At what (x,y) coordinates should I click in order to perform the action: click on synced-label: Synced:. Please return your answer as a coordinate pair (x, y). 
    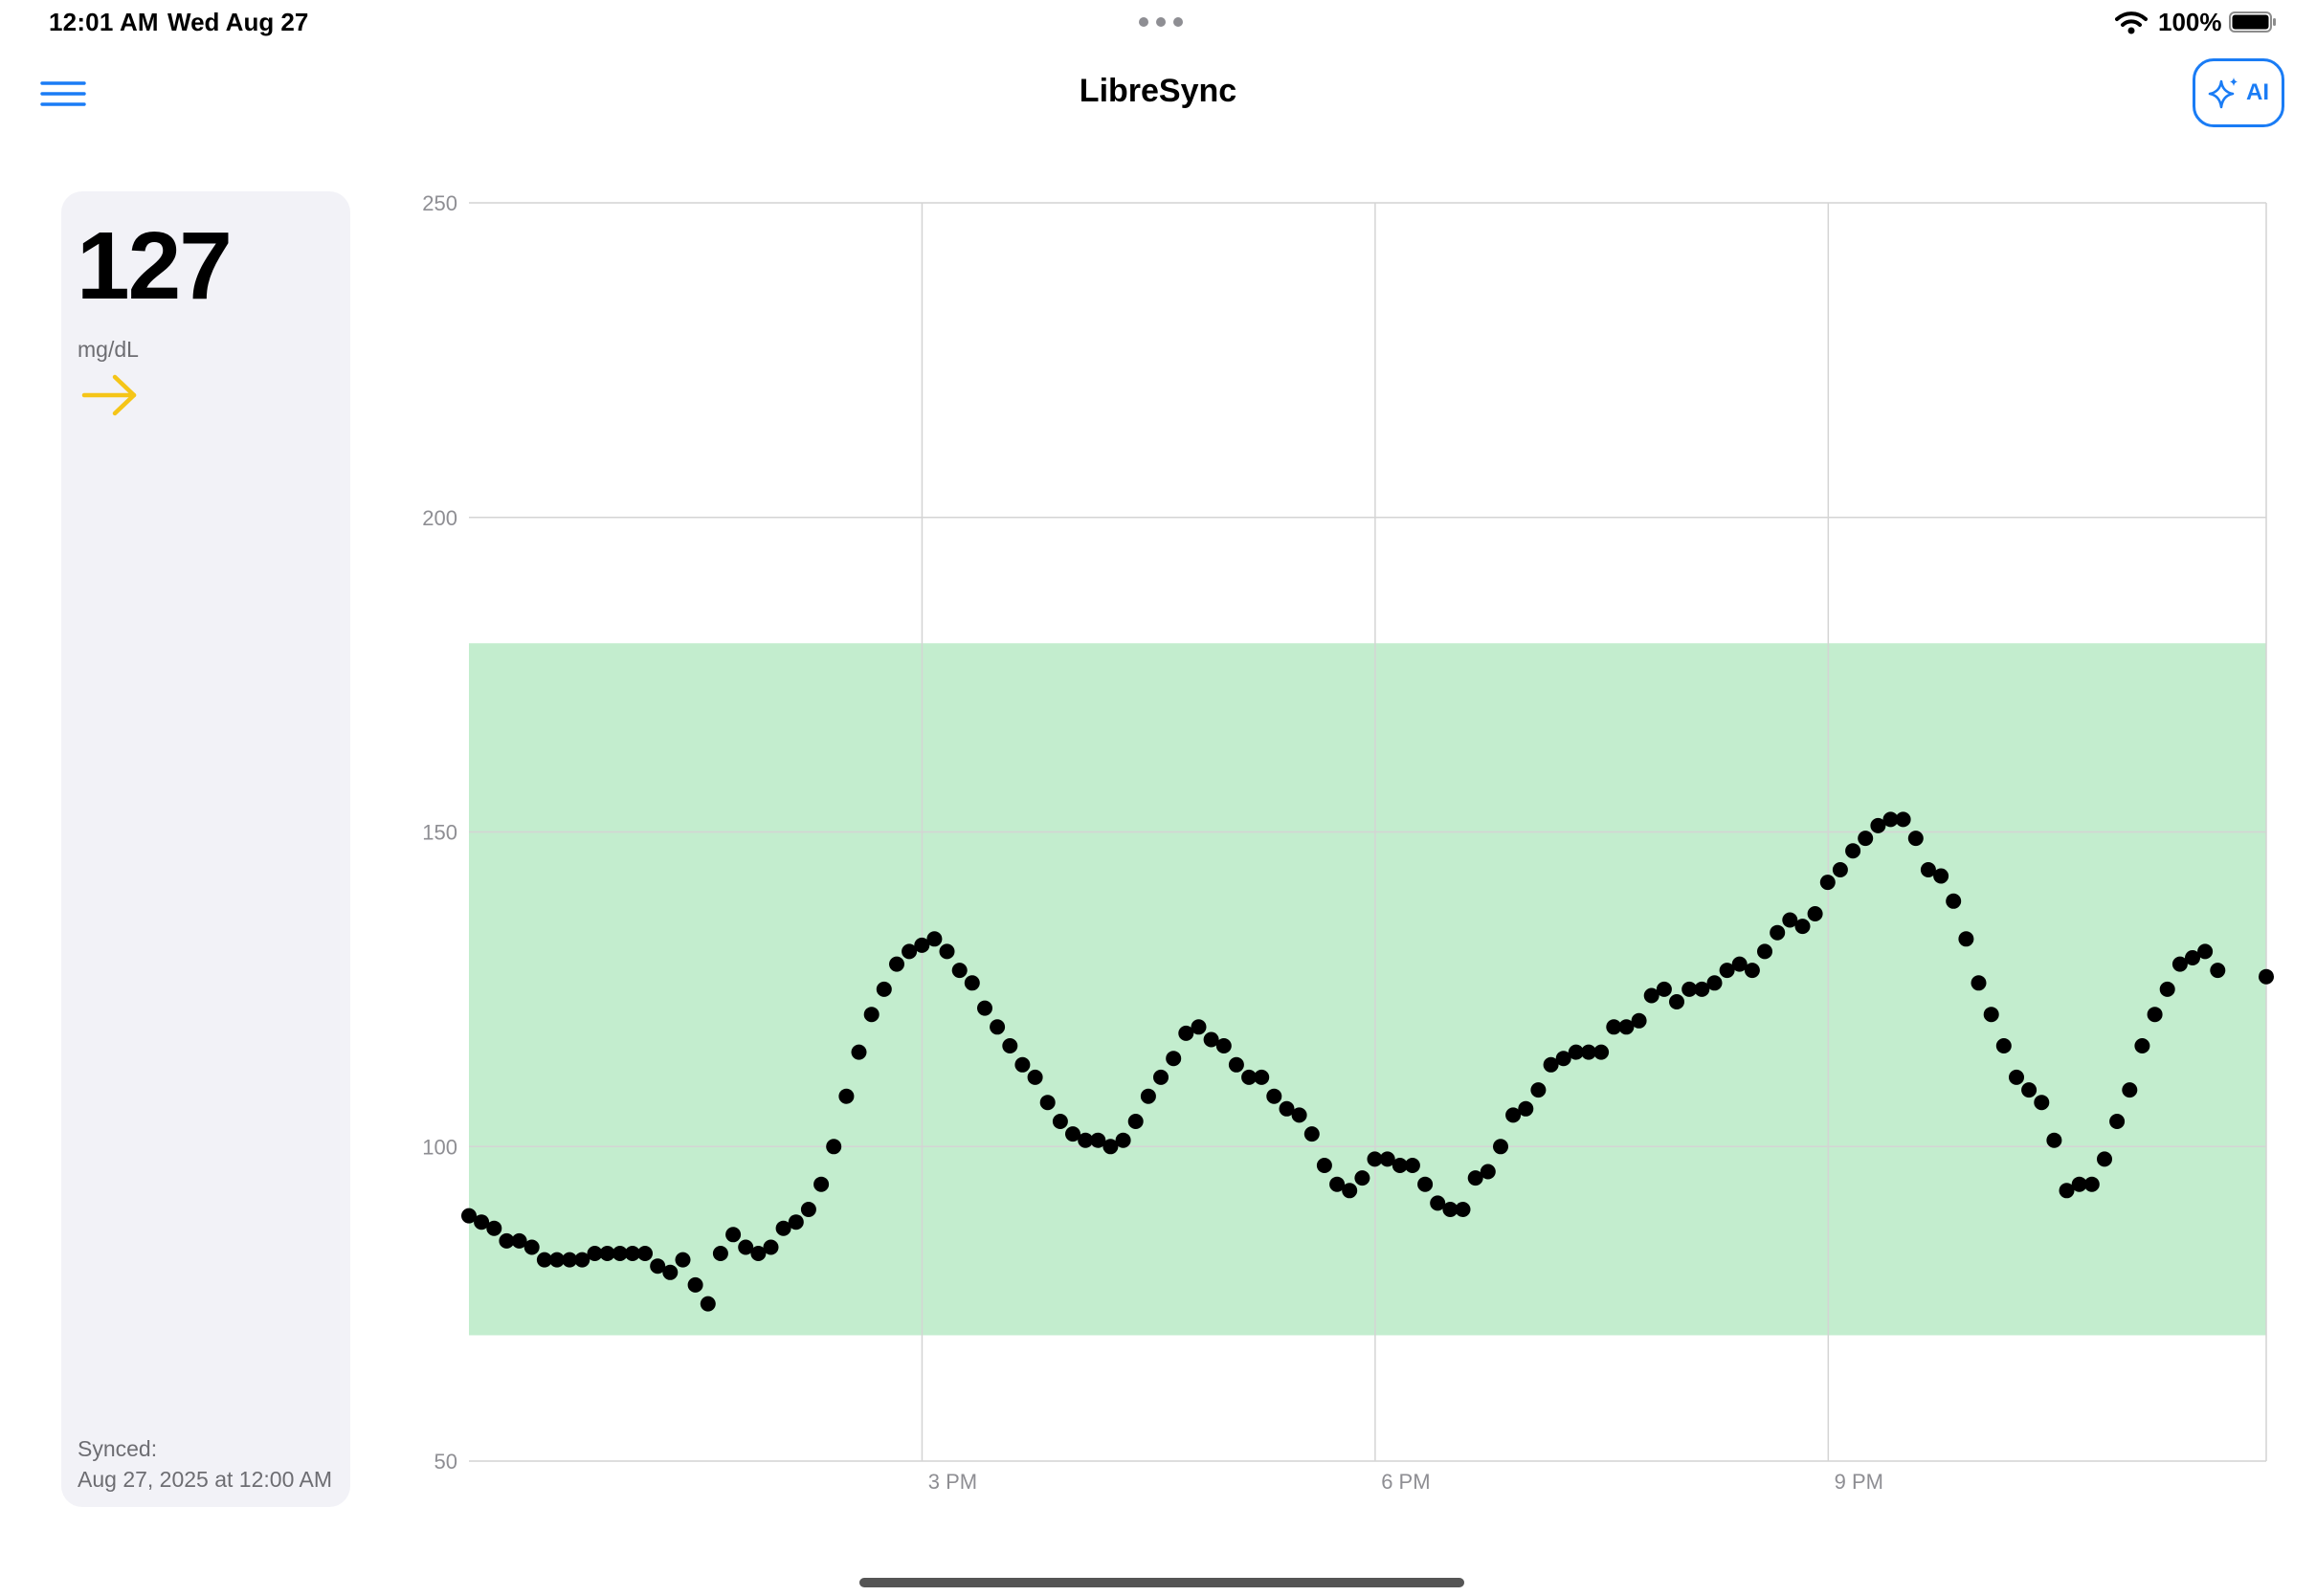
    Looking at the image, I should click on (118, 1449).